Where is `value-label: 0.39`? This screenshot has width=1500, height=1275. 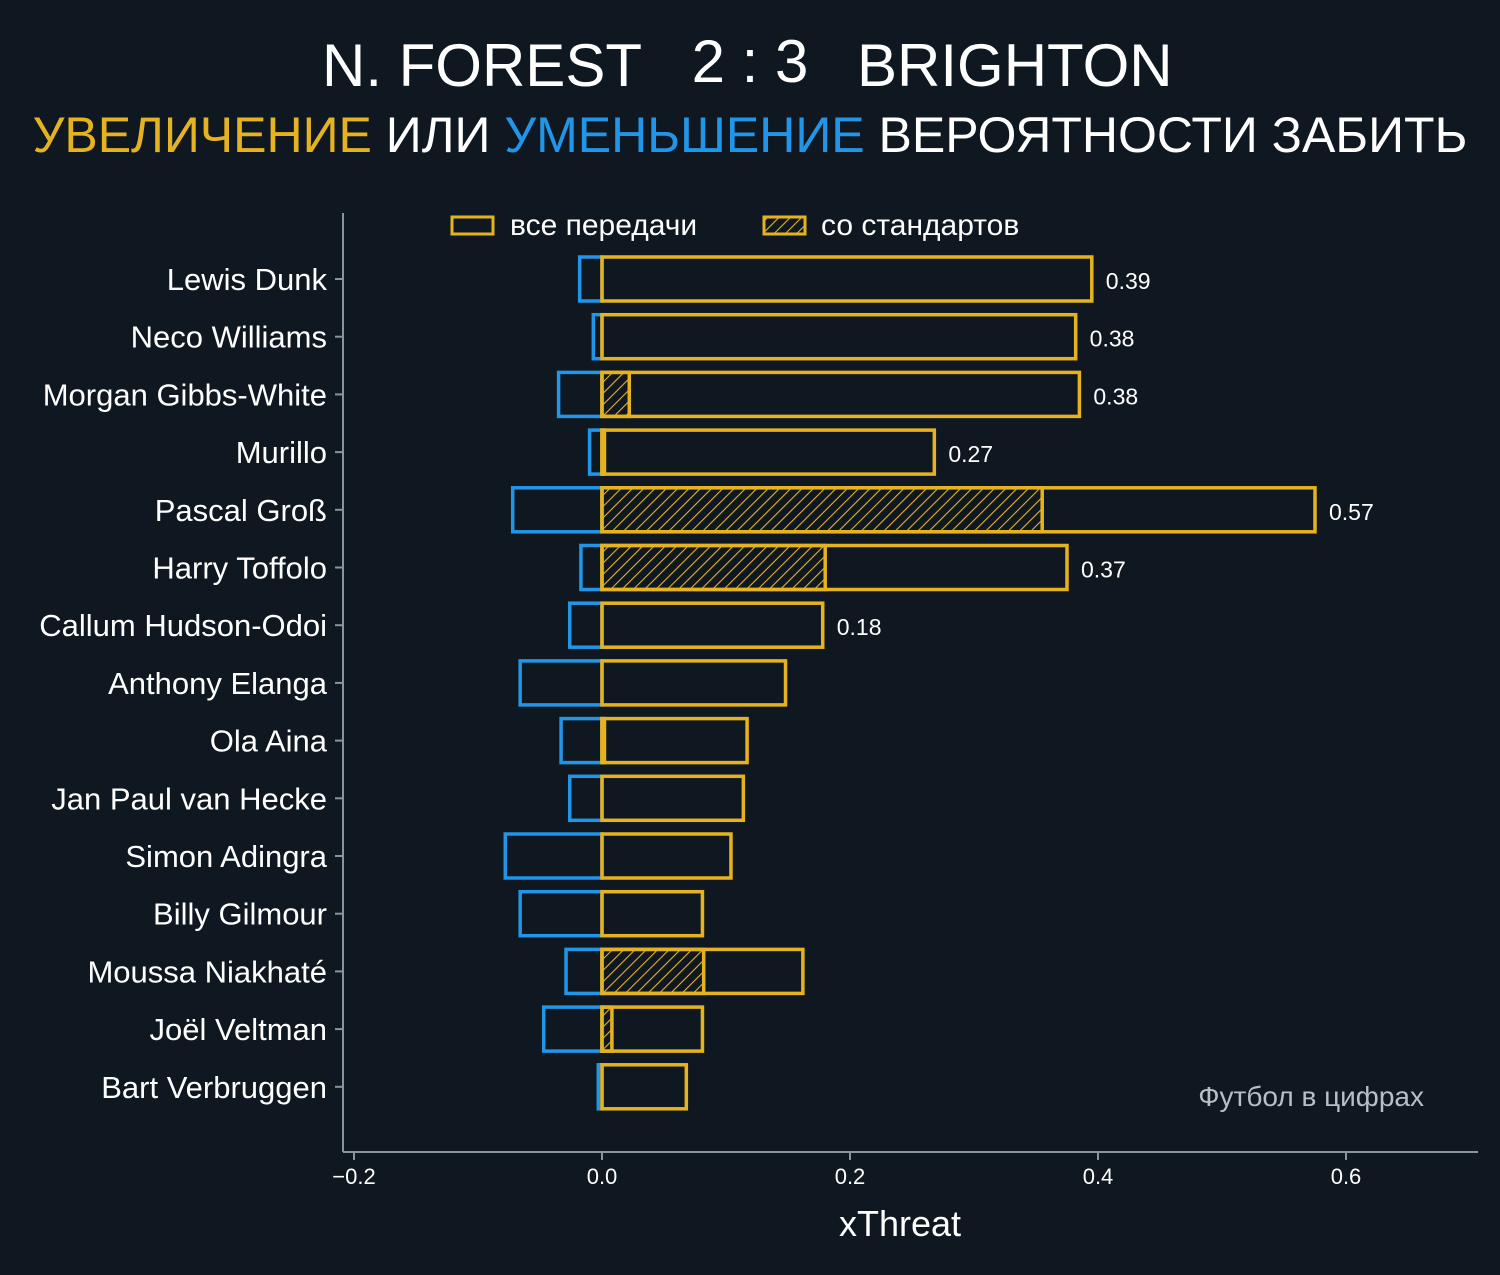 value-label: 0.39 is located at coordinates (1128, 281).